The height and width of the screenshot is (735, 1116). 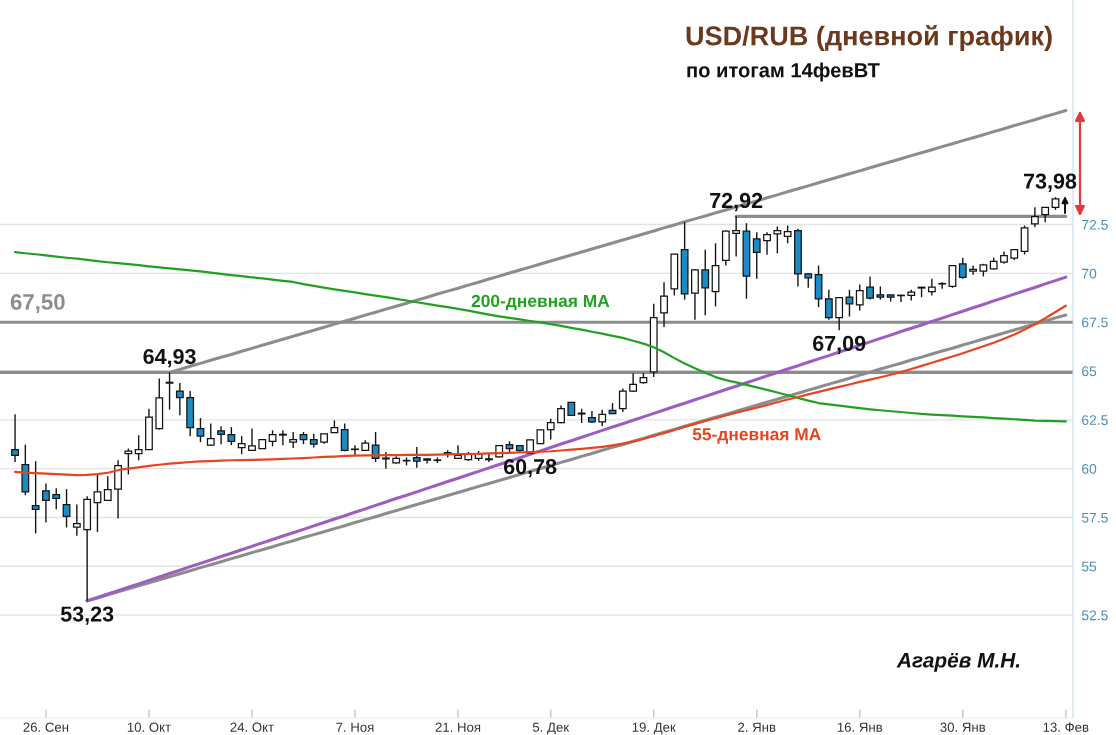 I want to click on y-tick-label: 55, so click(x=1089, y=566).